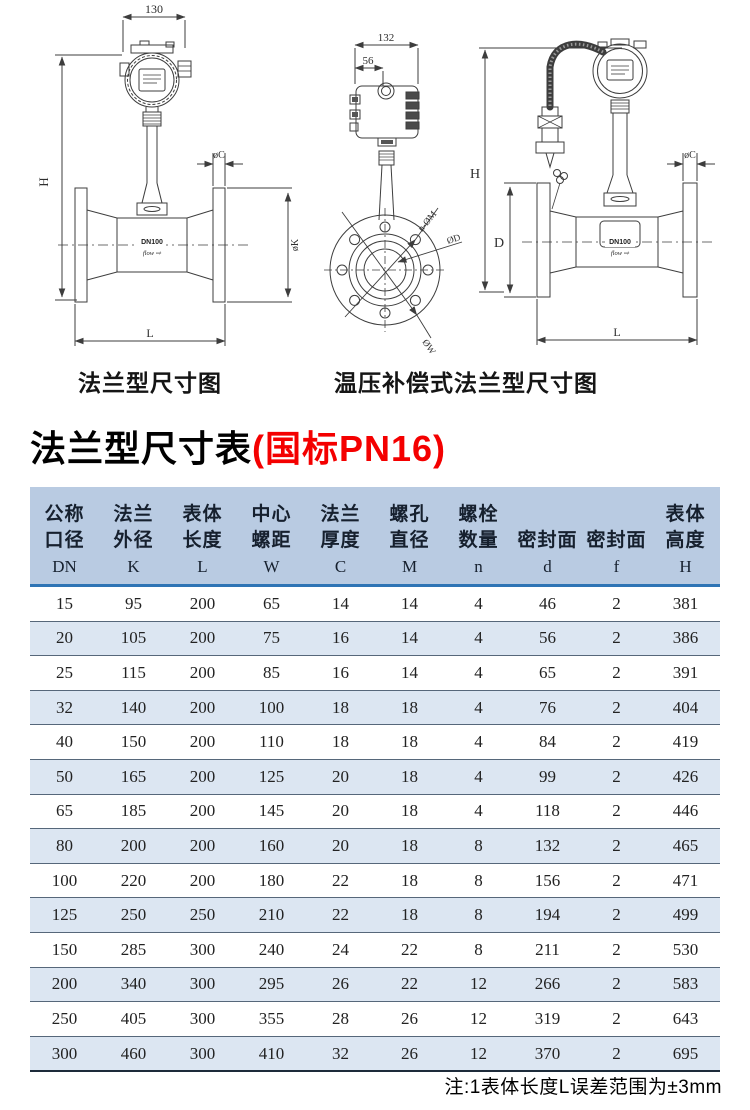 The height and width of the screenshot is (1110, 750). Describe the element at coordinates (64, 514) in the screenshot. I see `column-header-zh: 公称` at that location.